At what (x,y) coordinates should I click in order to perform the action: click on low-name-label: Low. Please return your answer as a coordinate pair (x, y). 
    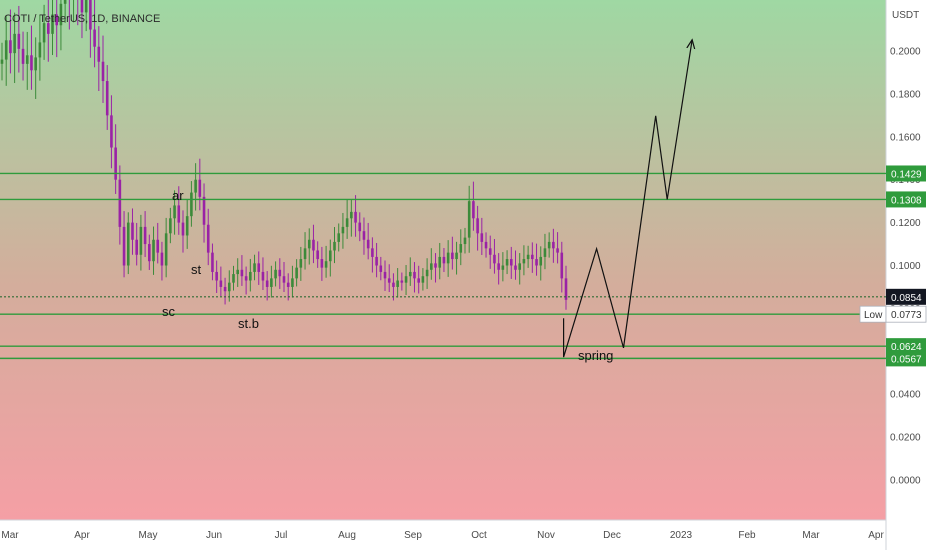
    Looking at the image, I should click on (873, 315).